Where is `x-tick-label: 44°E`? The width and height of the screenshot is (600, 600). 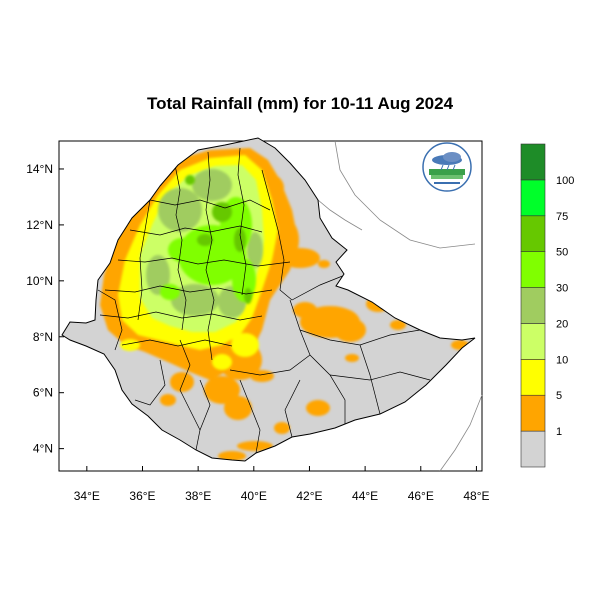
x-tick-label: 44°E is located at coordinates (365, 496).